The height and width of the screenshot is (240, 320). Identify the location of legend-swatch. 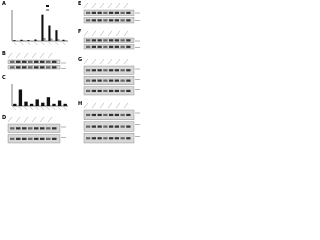
(47, 6).